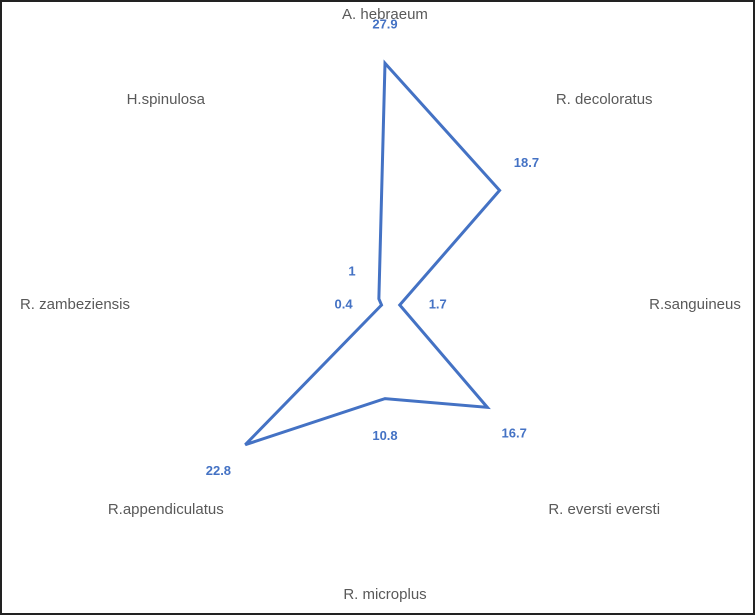 This screenshot has width=755, height=615. I want to click on axis-label: A. hebraeum, so click(385, 14).